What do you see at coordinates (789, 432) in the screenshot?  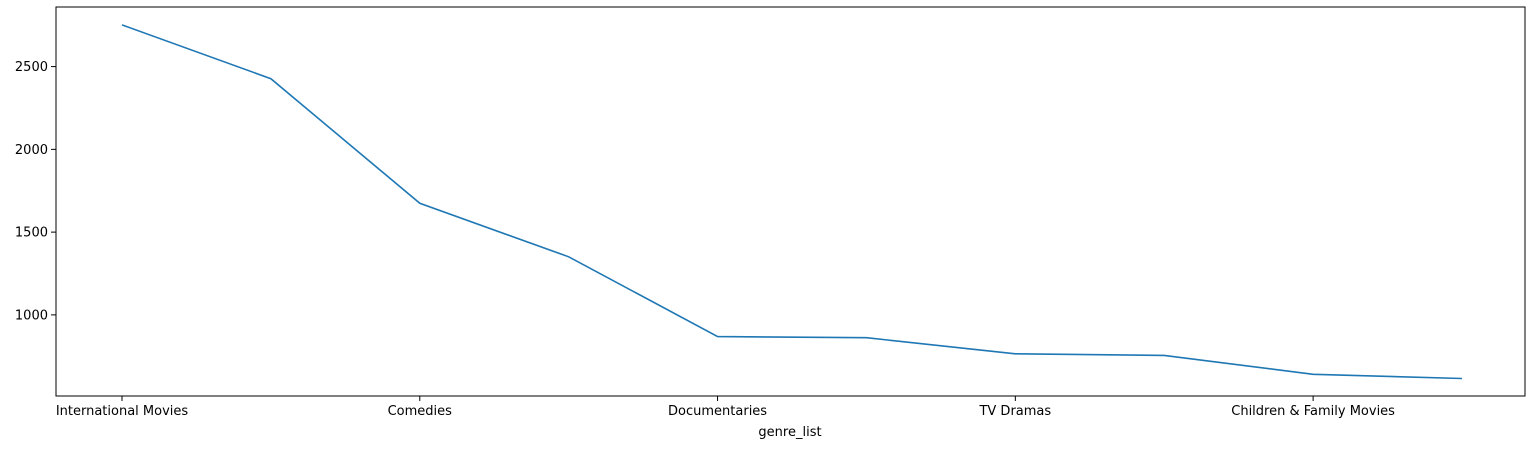 I see `x-axis-label: genre_list` at bounding box center [789, 432].